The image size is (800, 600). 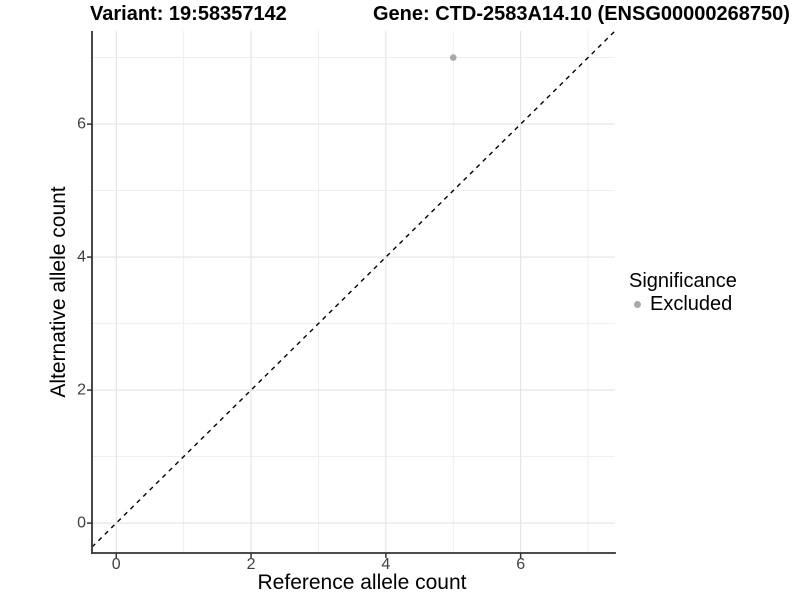 I want to click on legend-item: Excluded, so click(x=683, y=304).